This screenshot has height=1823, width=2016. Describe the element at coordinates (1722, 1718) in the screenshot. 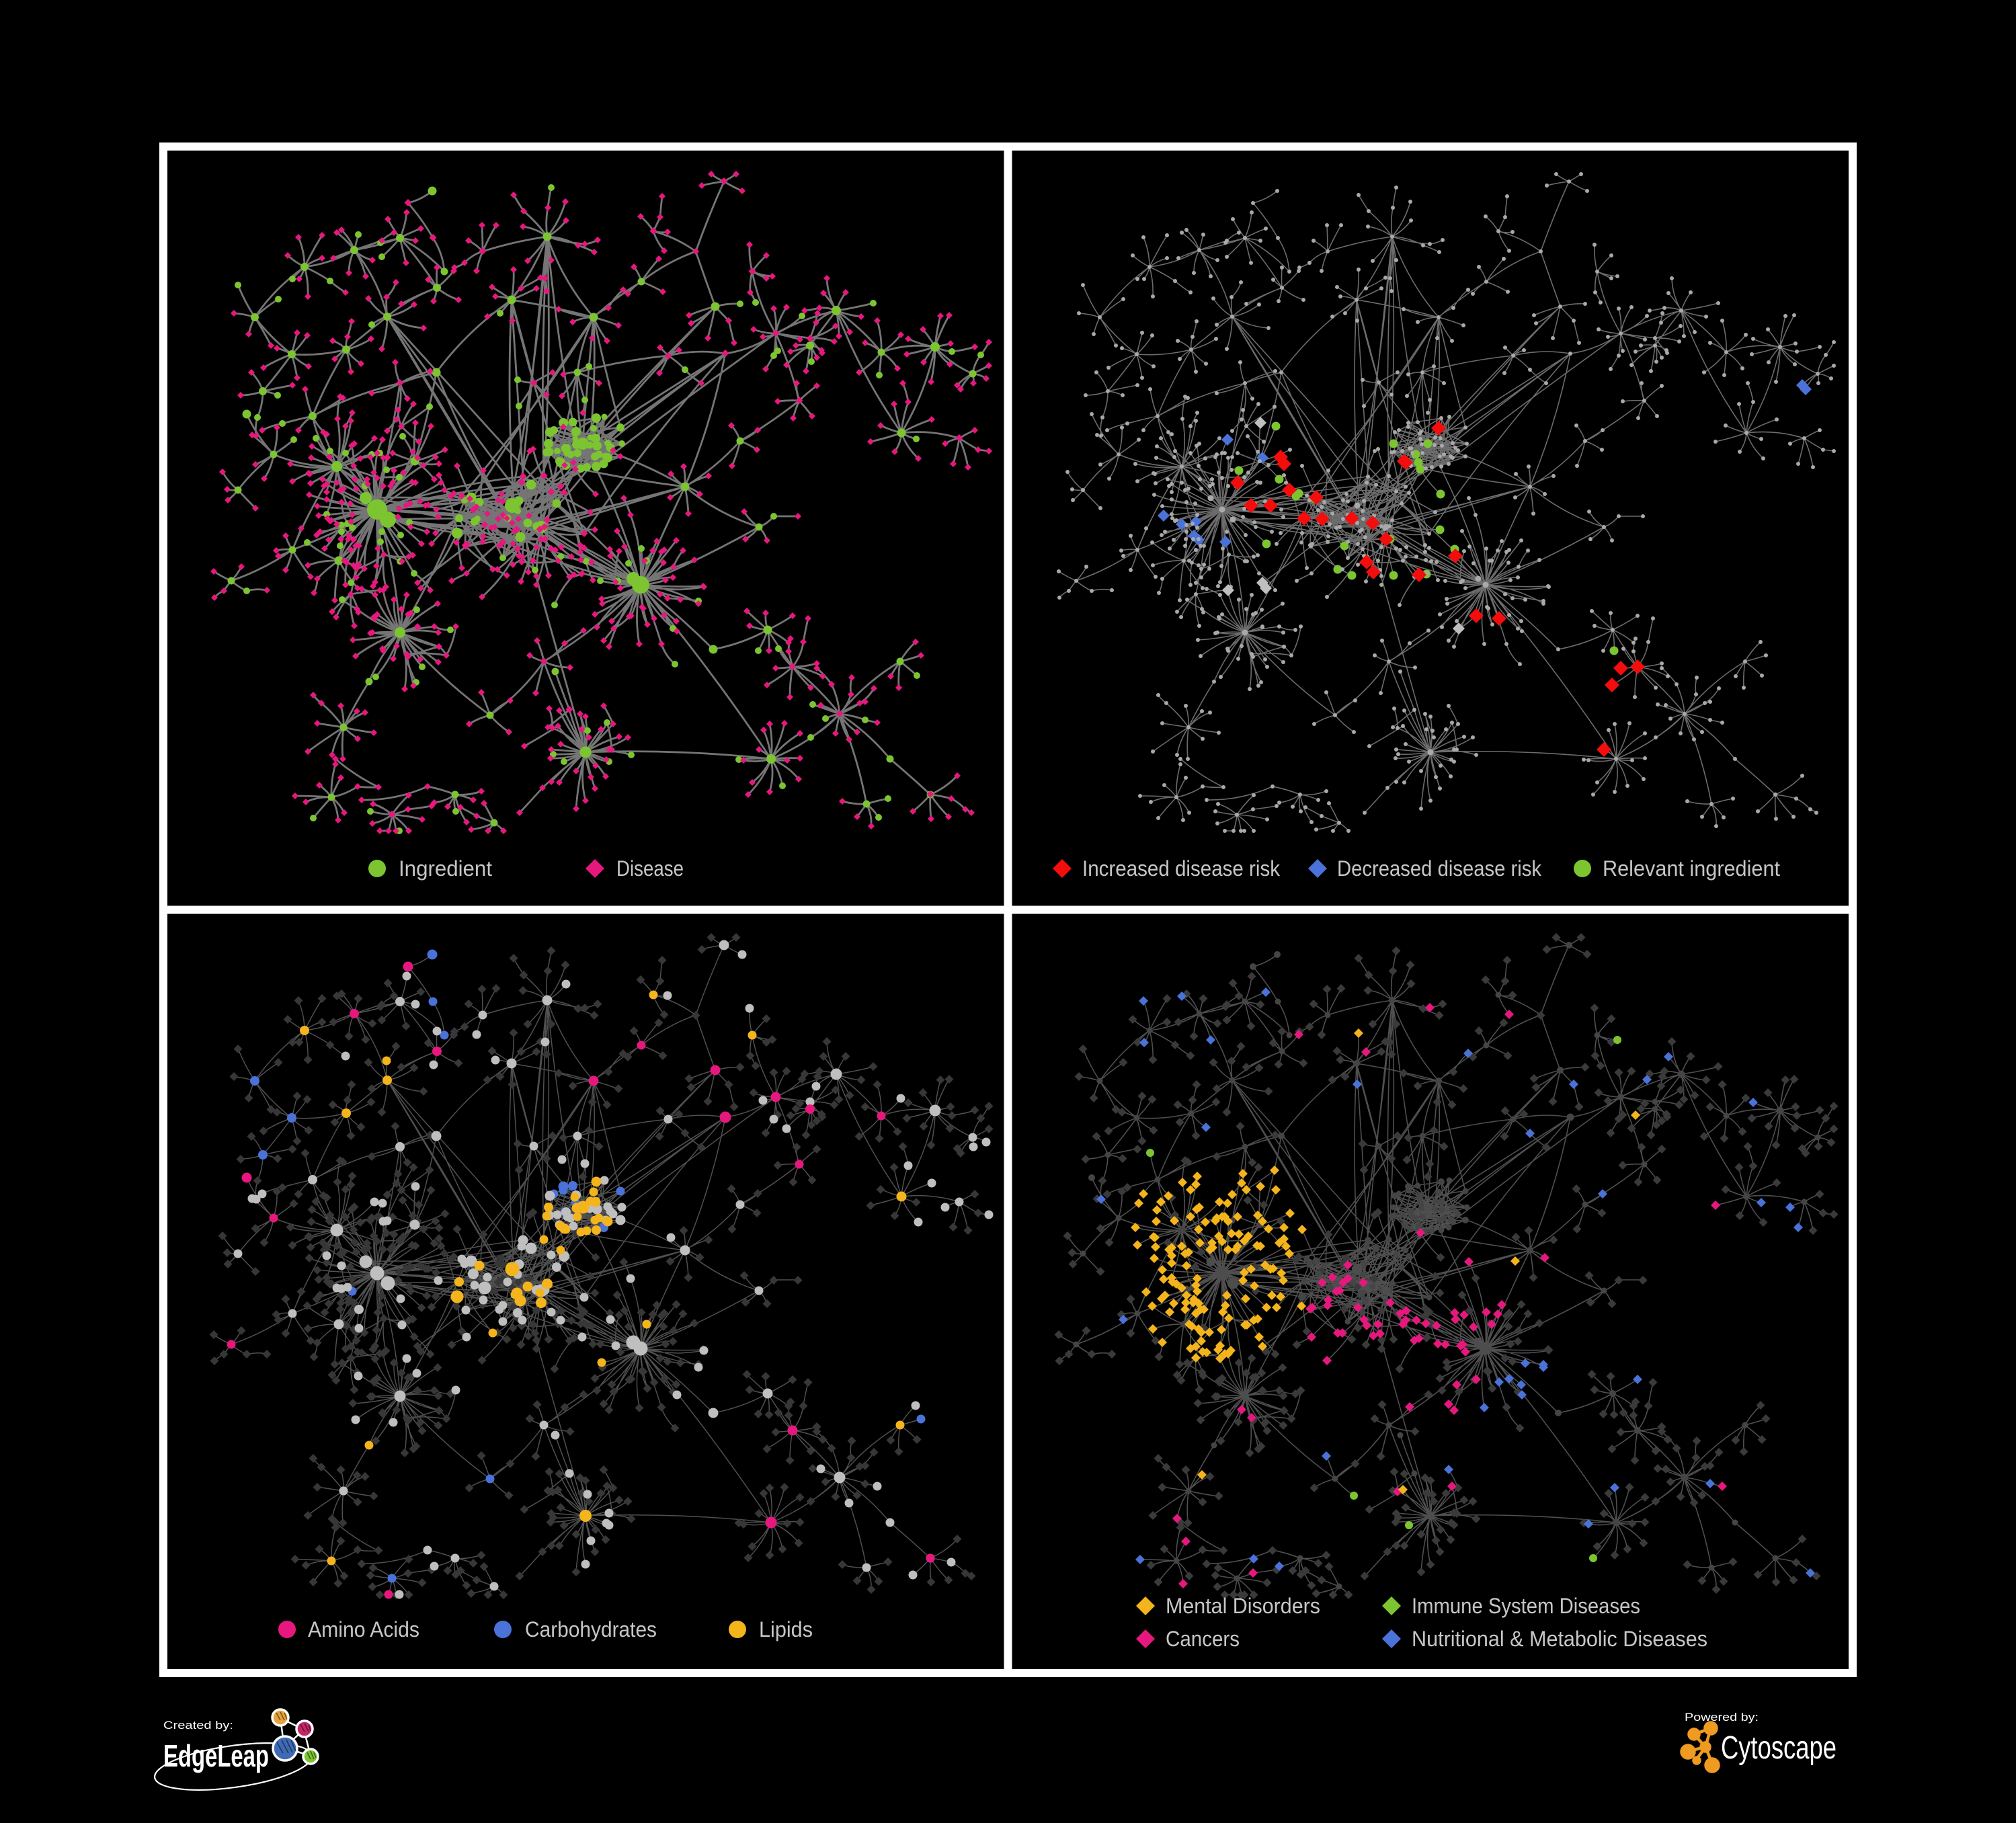

I see `svg-text: Powered by:` at that location.